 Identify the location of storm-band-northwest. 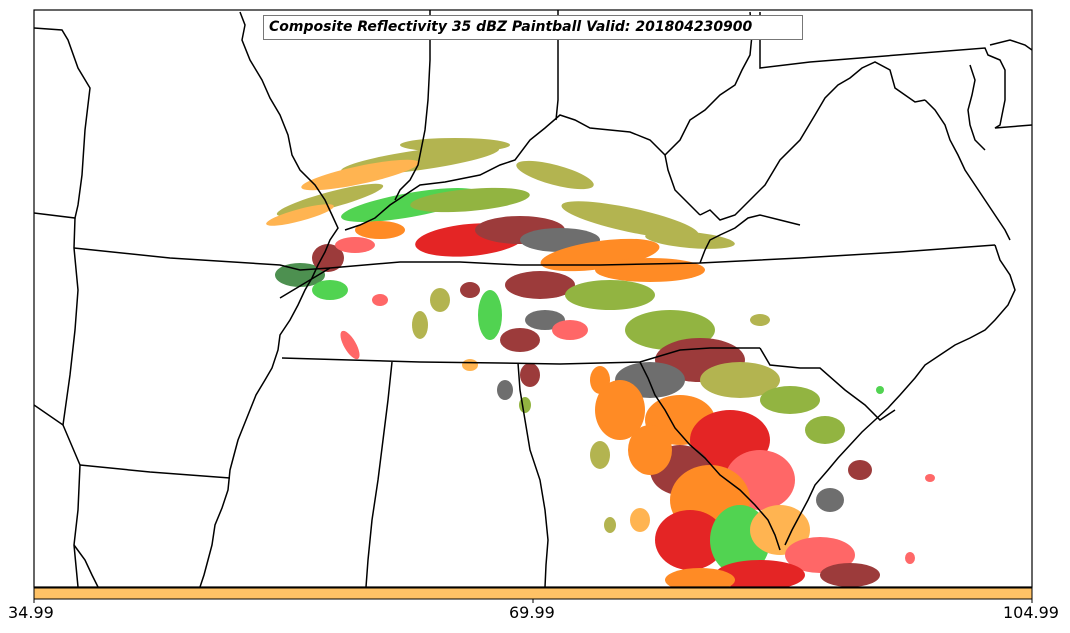
(500, 219).